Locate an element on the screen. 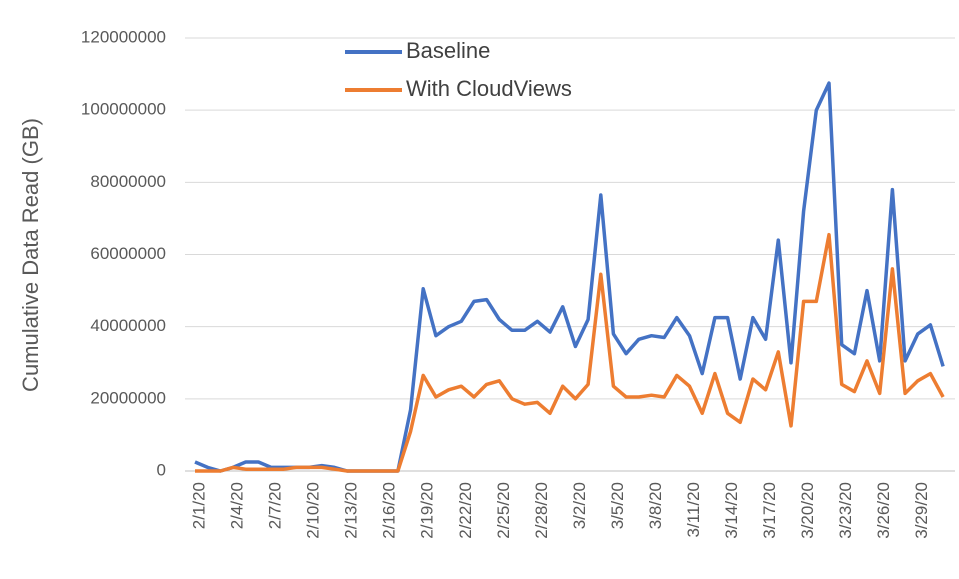  x-tick-label: 2/19/20 is located at coordinates (427, 510).